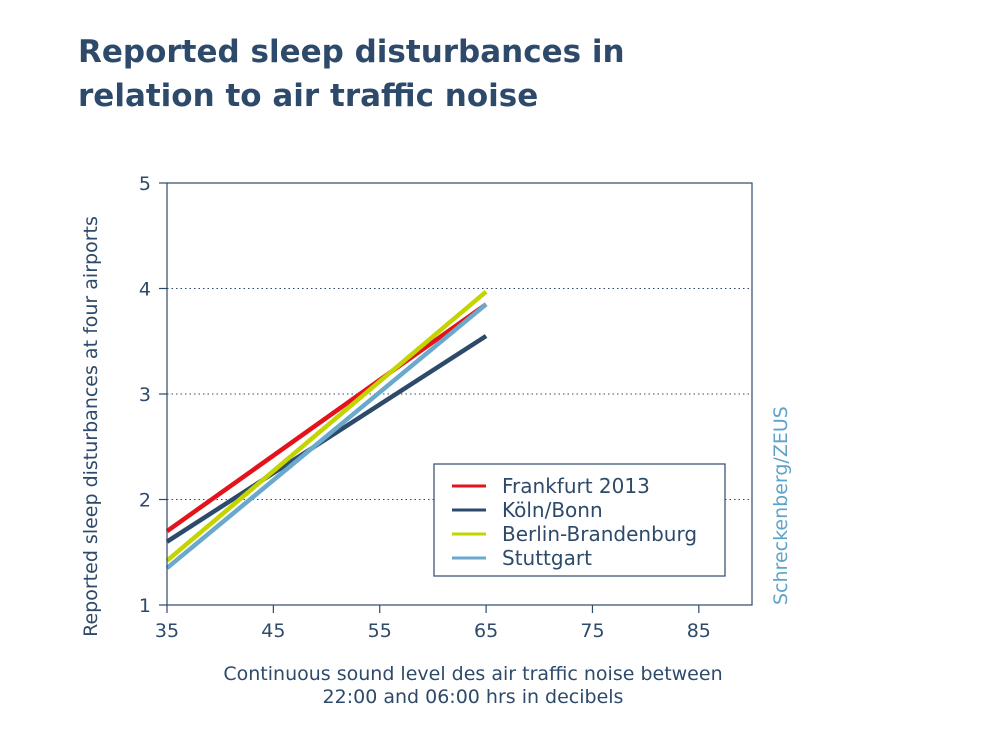 This screenshot has height=750, width=1000. What do you see at coordinates (145, 395) in the screenshot?
I see `y-tick-label: 3` at bounding box center [145, 395].